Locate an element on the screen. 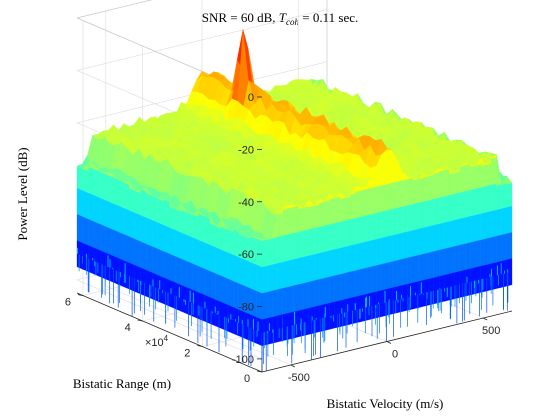 The width and height of the screenshot is (560, 420). z-tick-label-5: 0 is located at coordinates (251, 98).